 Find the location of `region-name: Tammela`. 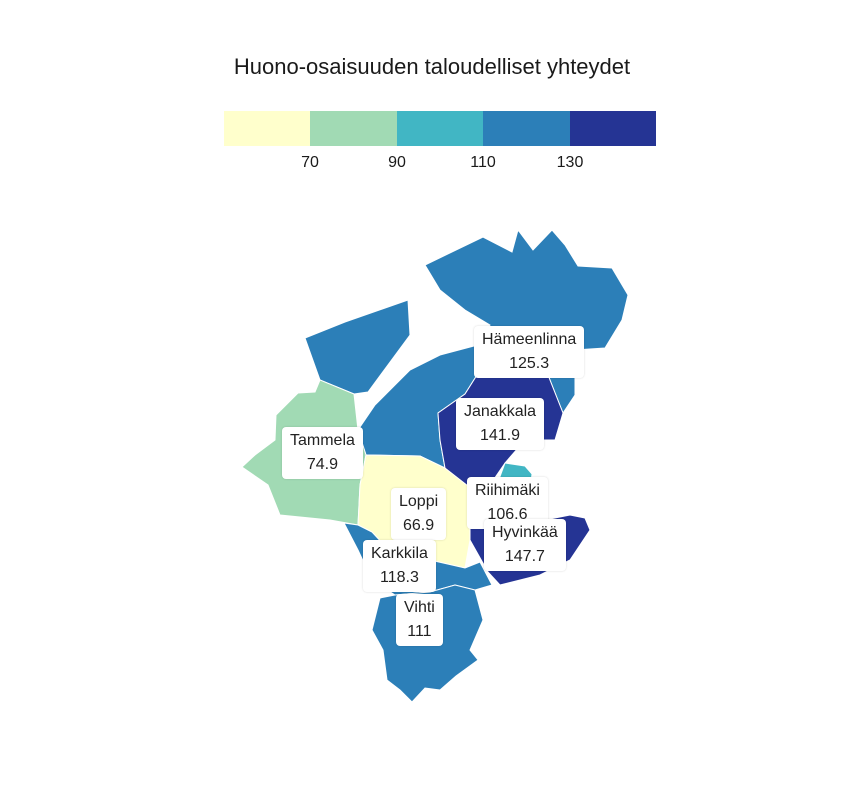

region-name: Tammela is located at coordinates (322, 440).